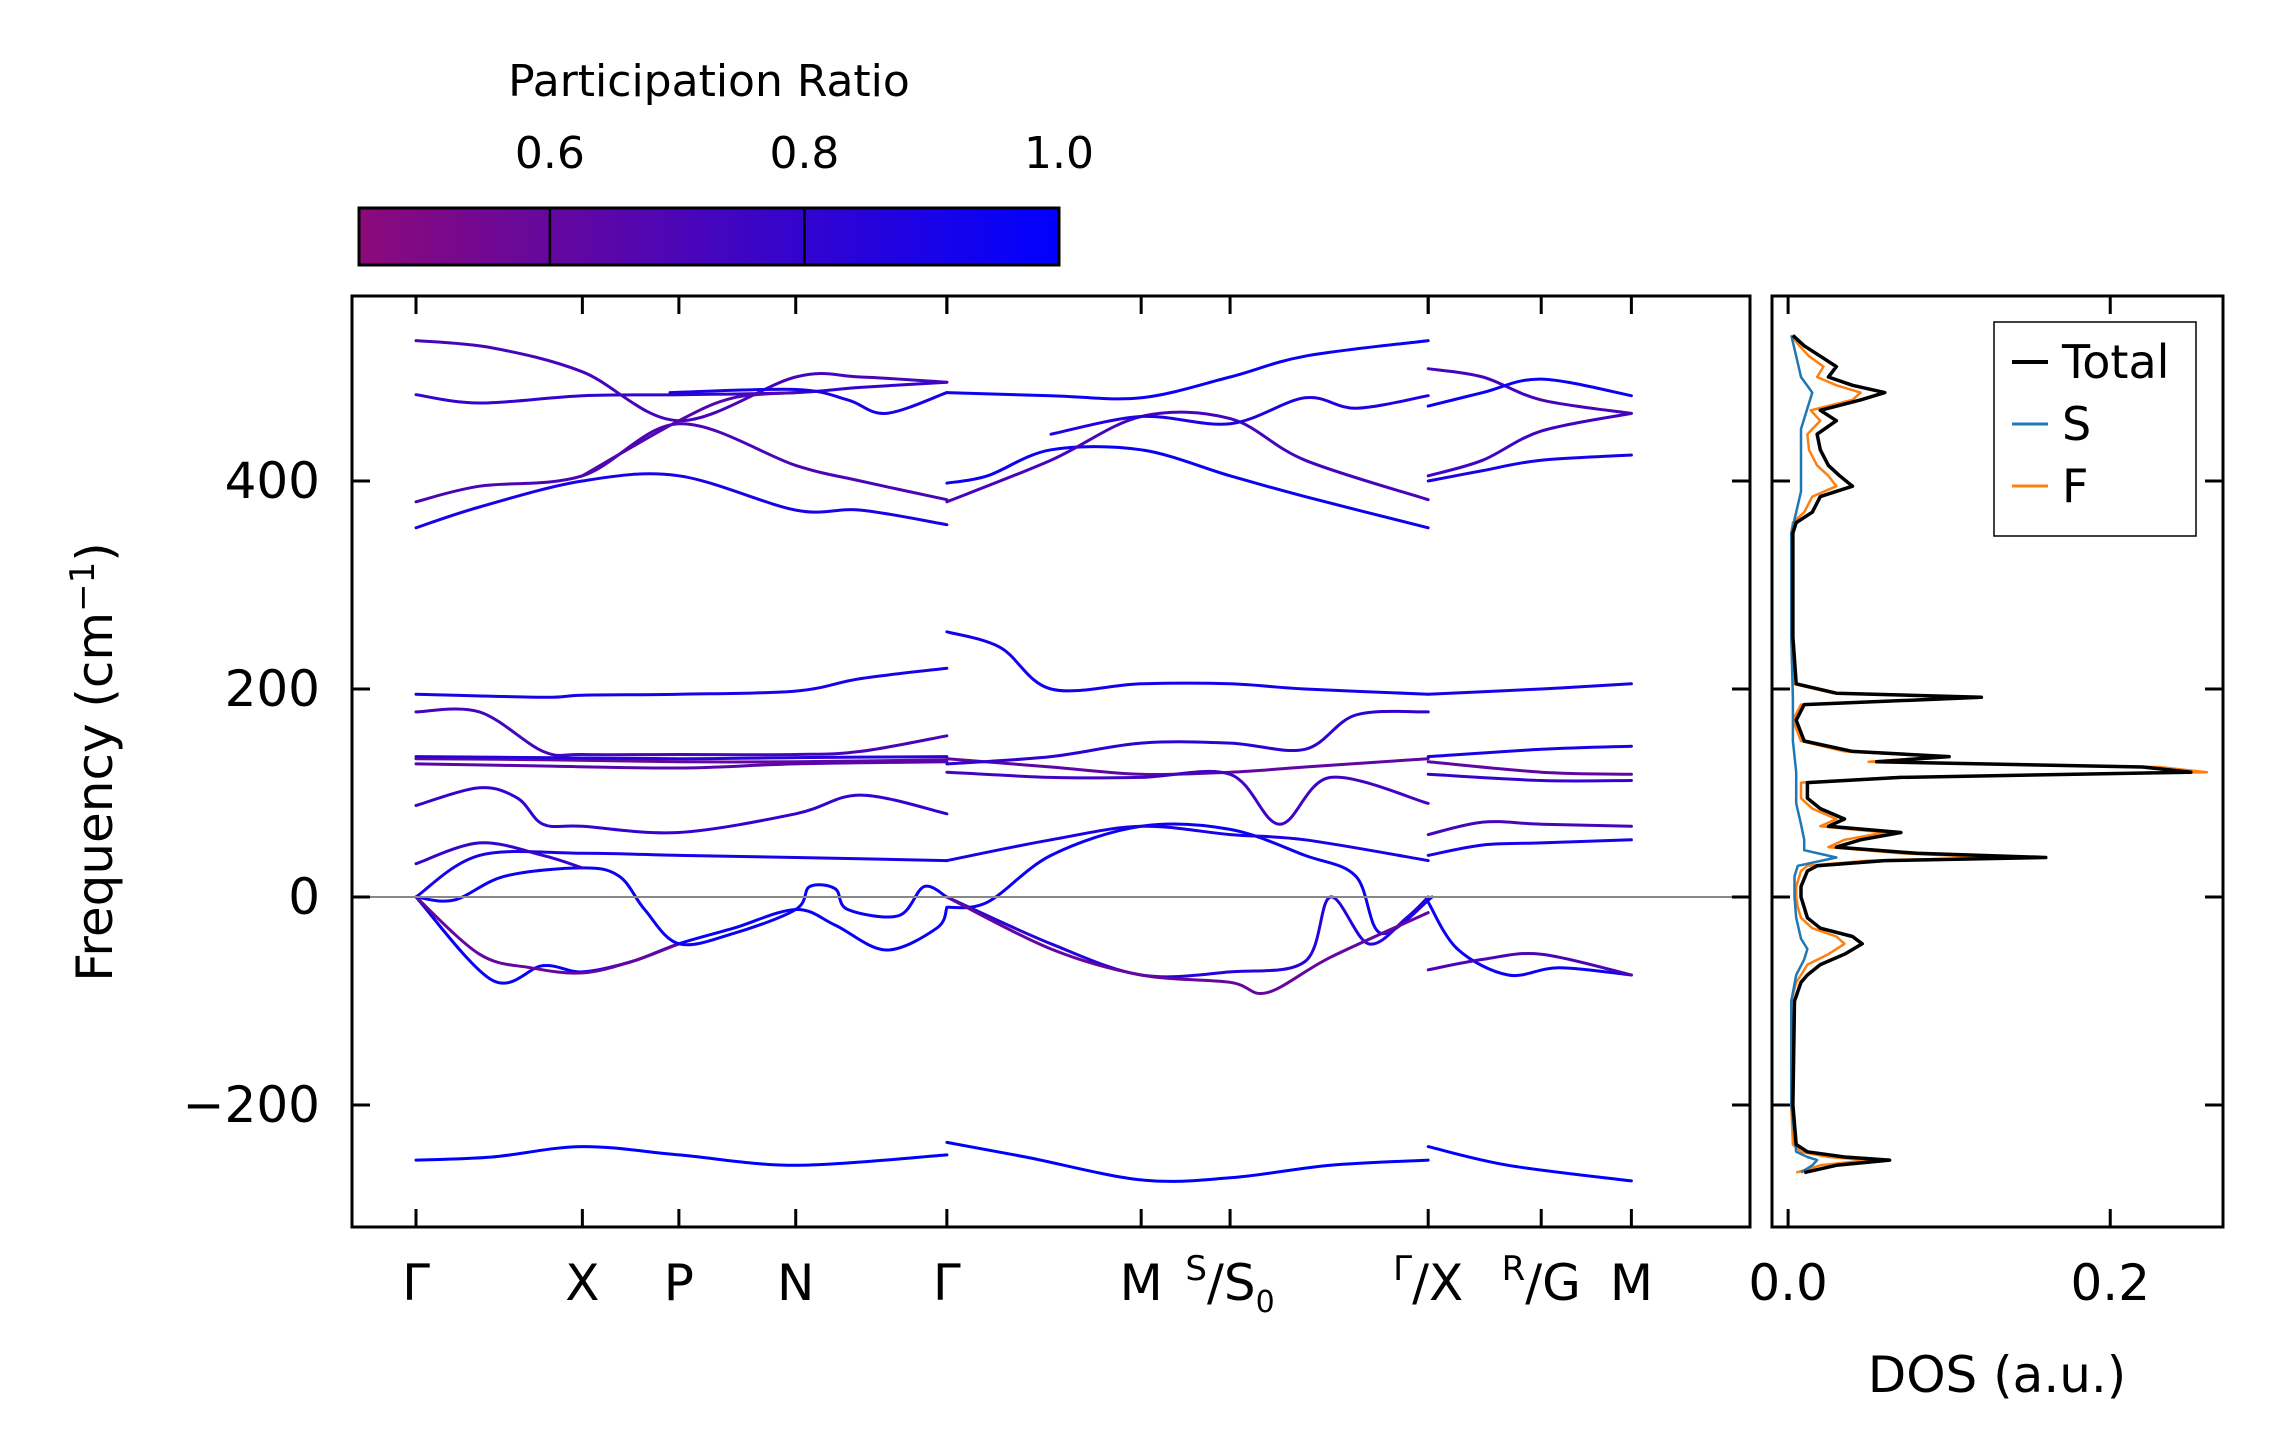 The image size is (2271, 1455). I want to click on dos-plot-frame, so click(1997, 761).